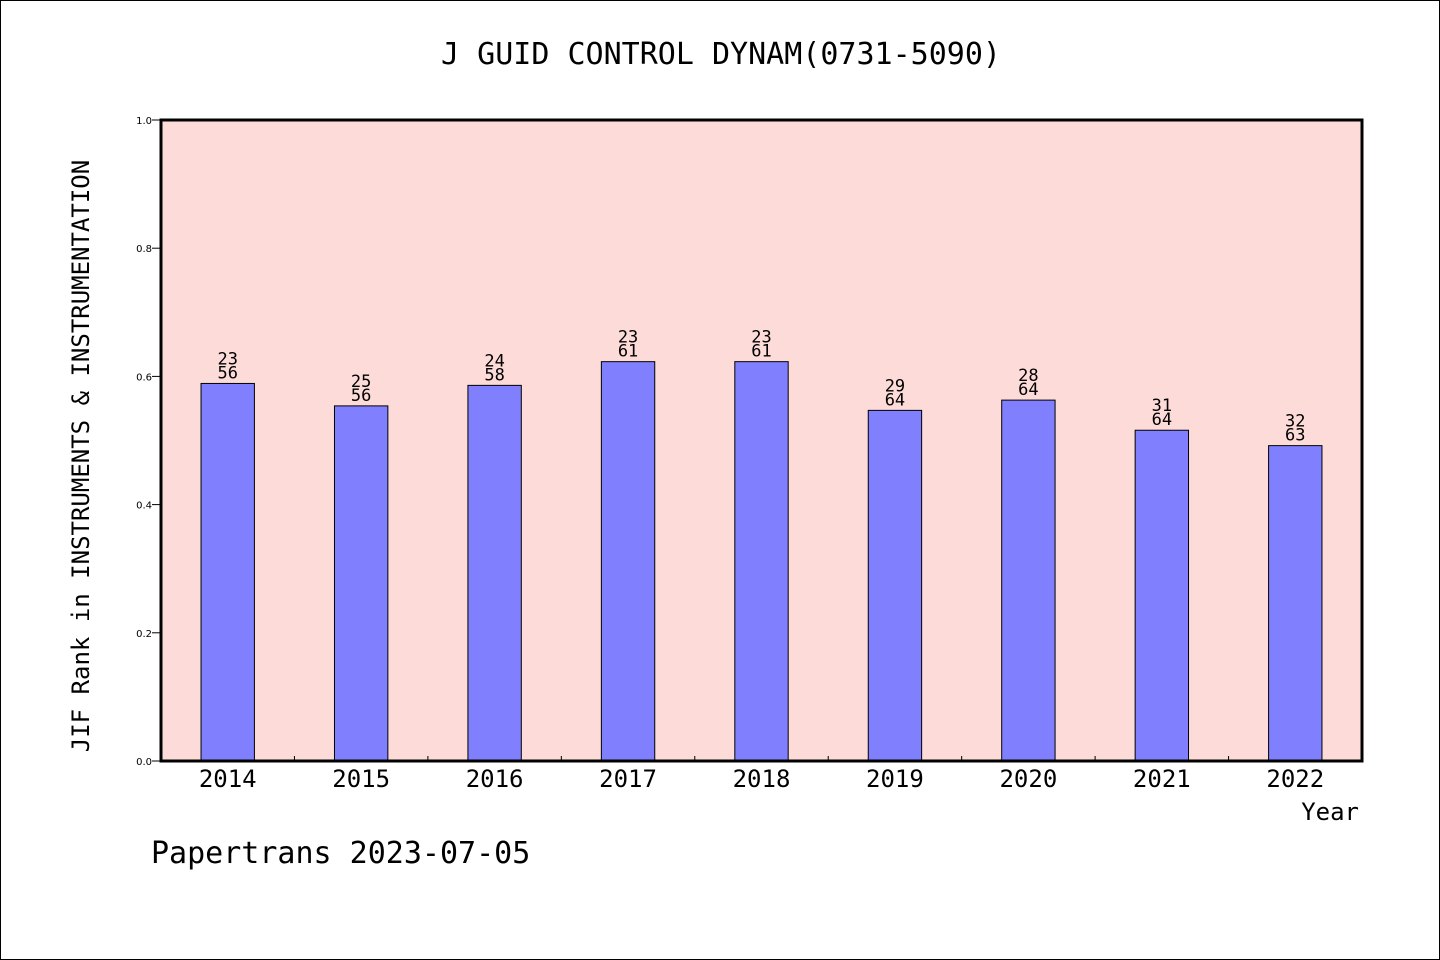 The image size is (1440, 960). I want to click on data-label-rank: 25, so click(361, 382).